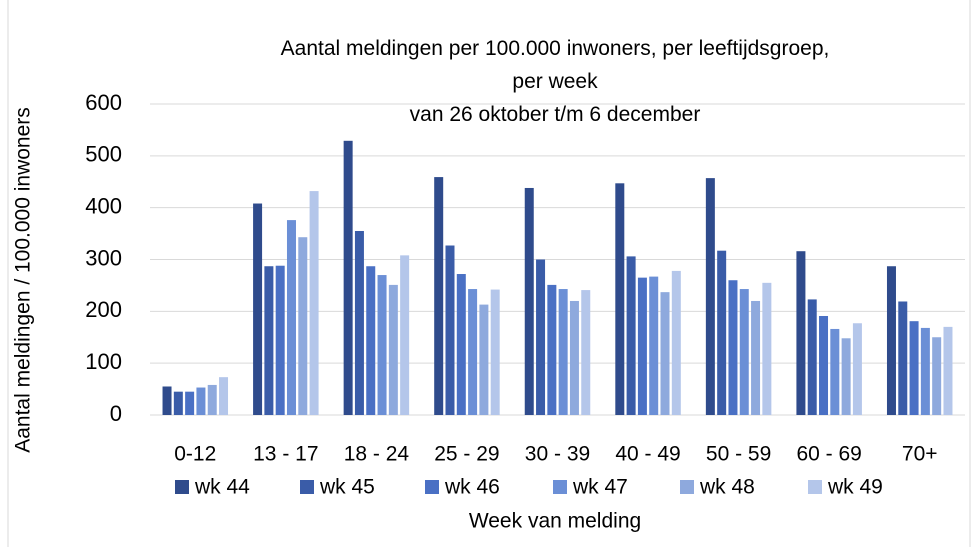 The image size is (978, 547). I want to click on x-tick-label: 13 - 17, so click(285, 454).